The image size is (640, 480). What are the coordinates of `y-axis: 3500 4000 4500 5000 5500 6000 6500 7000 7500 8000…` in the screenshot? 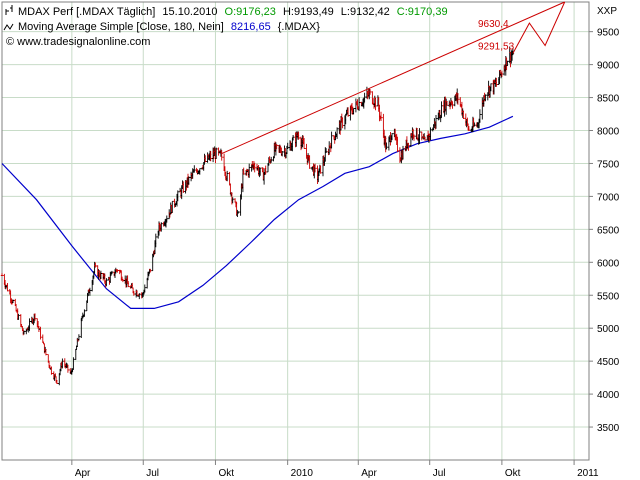 It's located at (604, 231).